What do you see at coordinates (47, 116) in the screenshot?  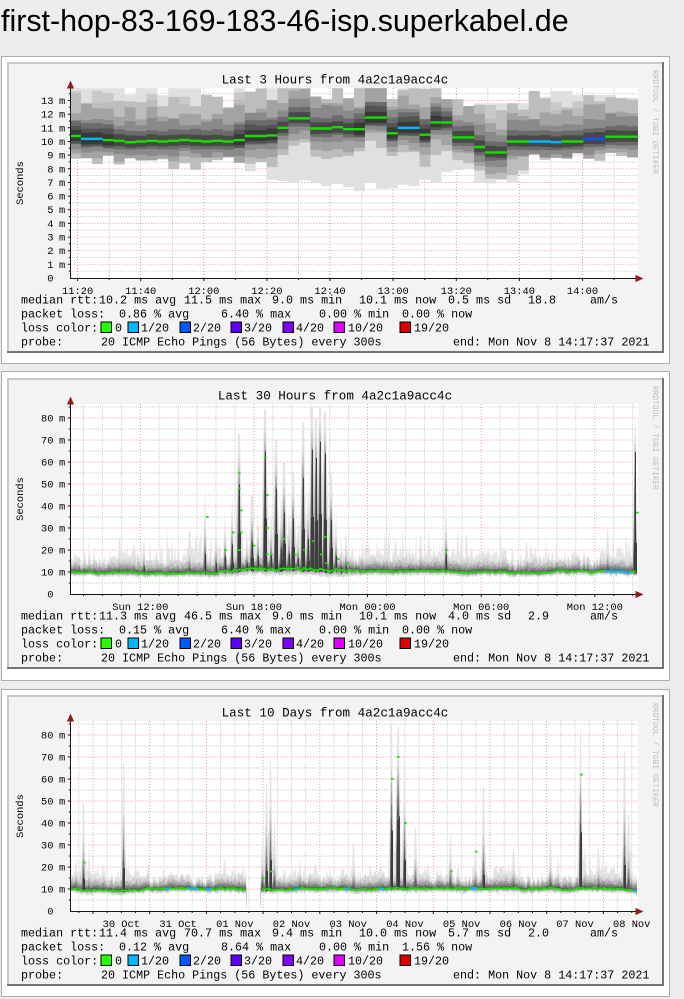 I see `svg-text: 12` at bounding box center [47, 116].